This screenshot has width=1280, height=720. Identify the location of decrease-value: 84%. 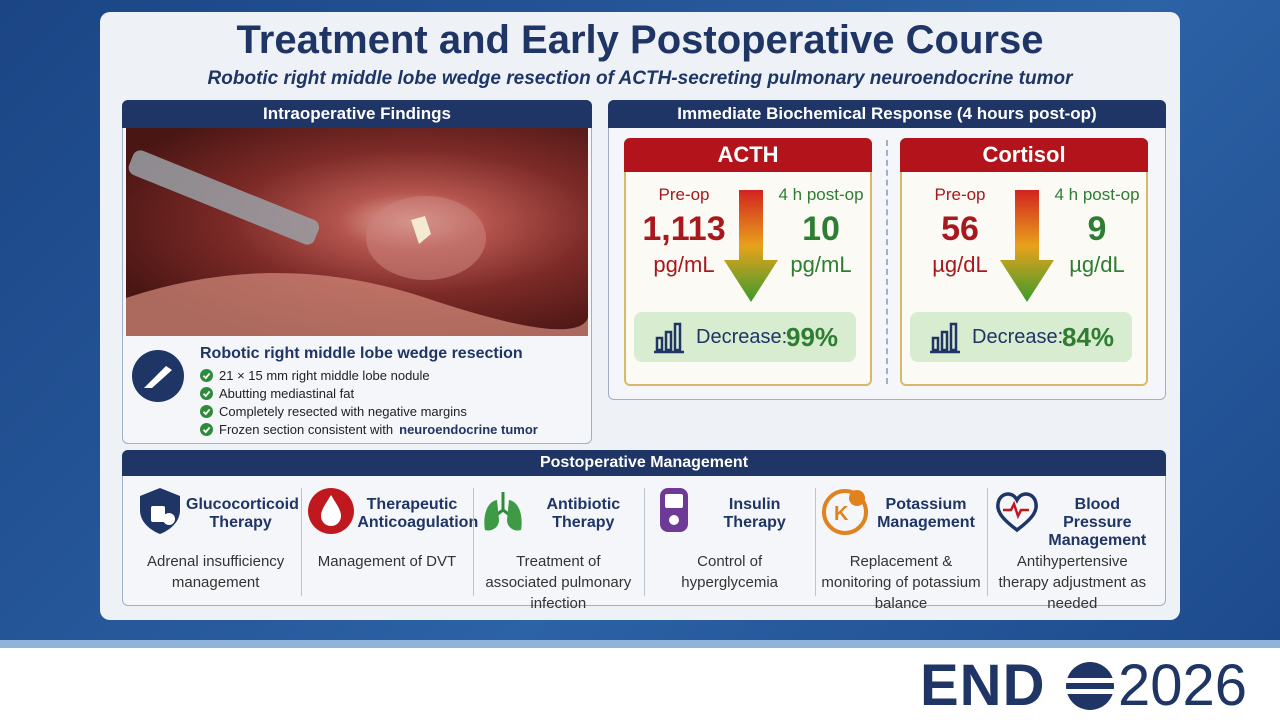
(1088, 337).